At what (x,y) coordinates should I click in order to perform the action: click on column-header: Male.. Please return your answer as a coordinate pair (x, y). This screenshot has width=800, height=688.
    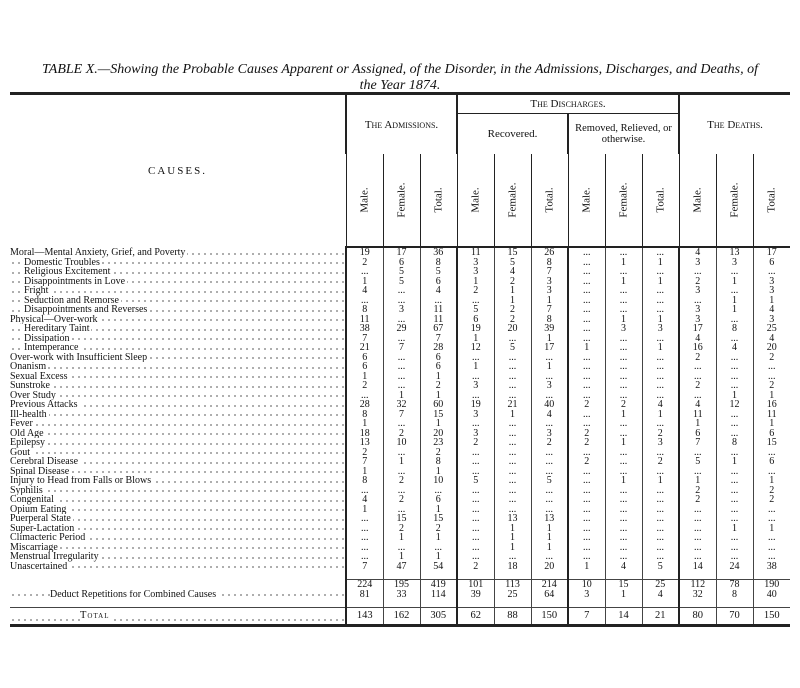
    Looking at the image, I should click on (586, 201).